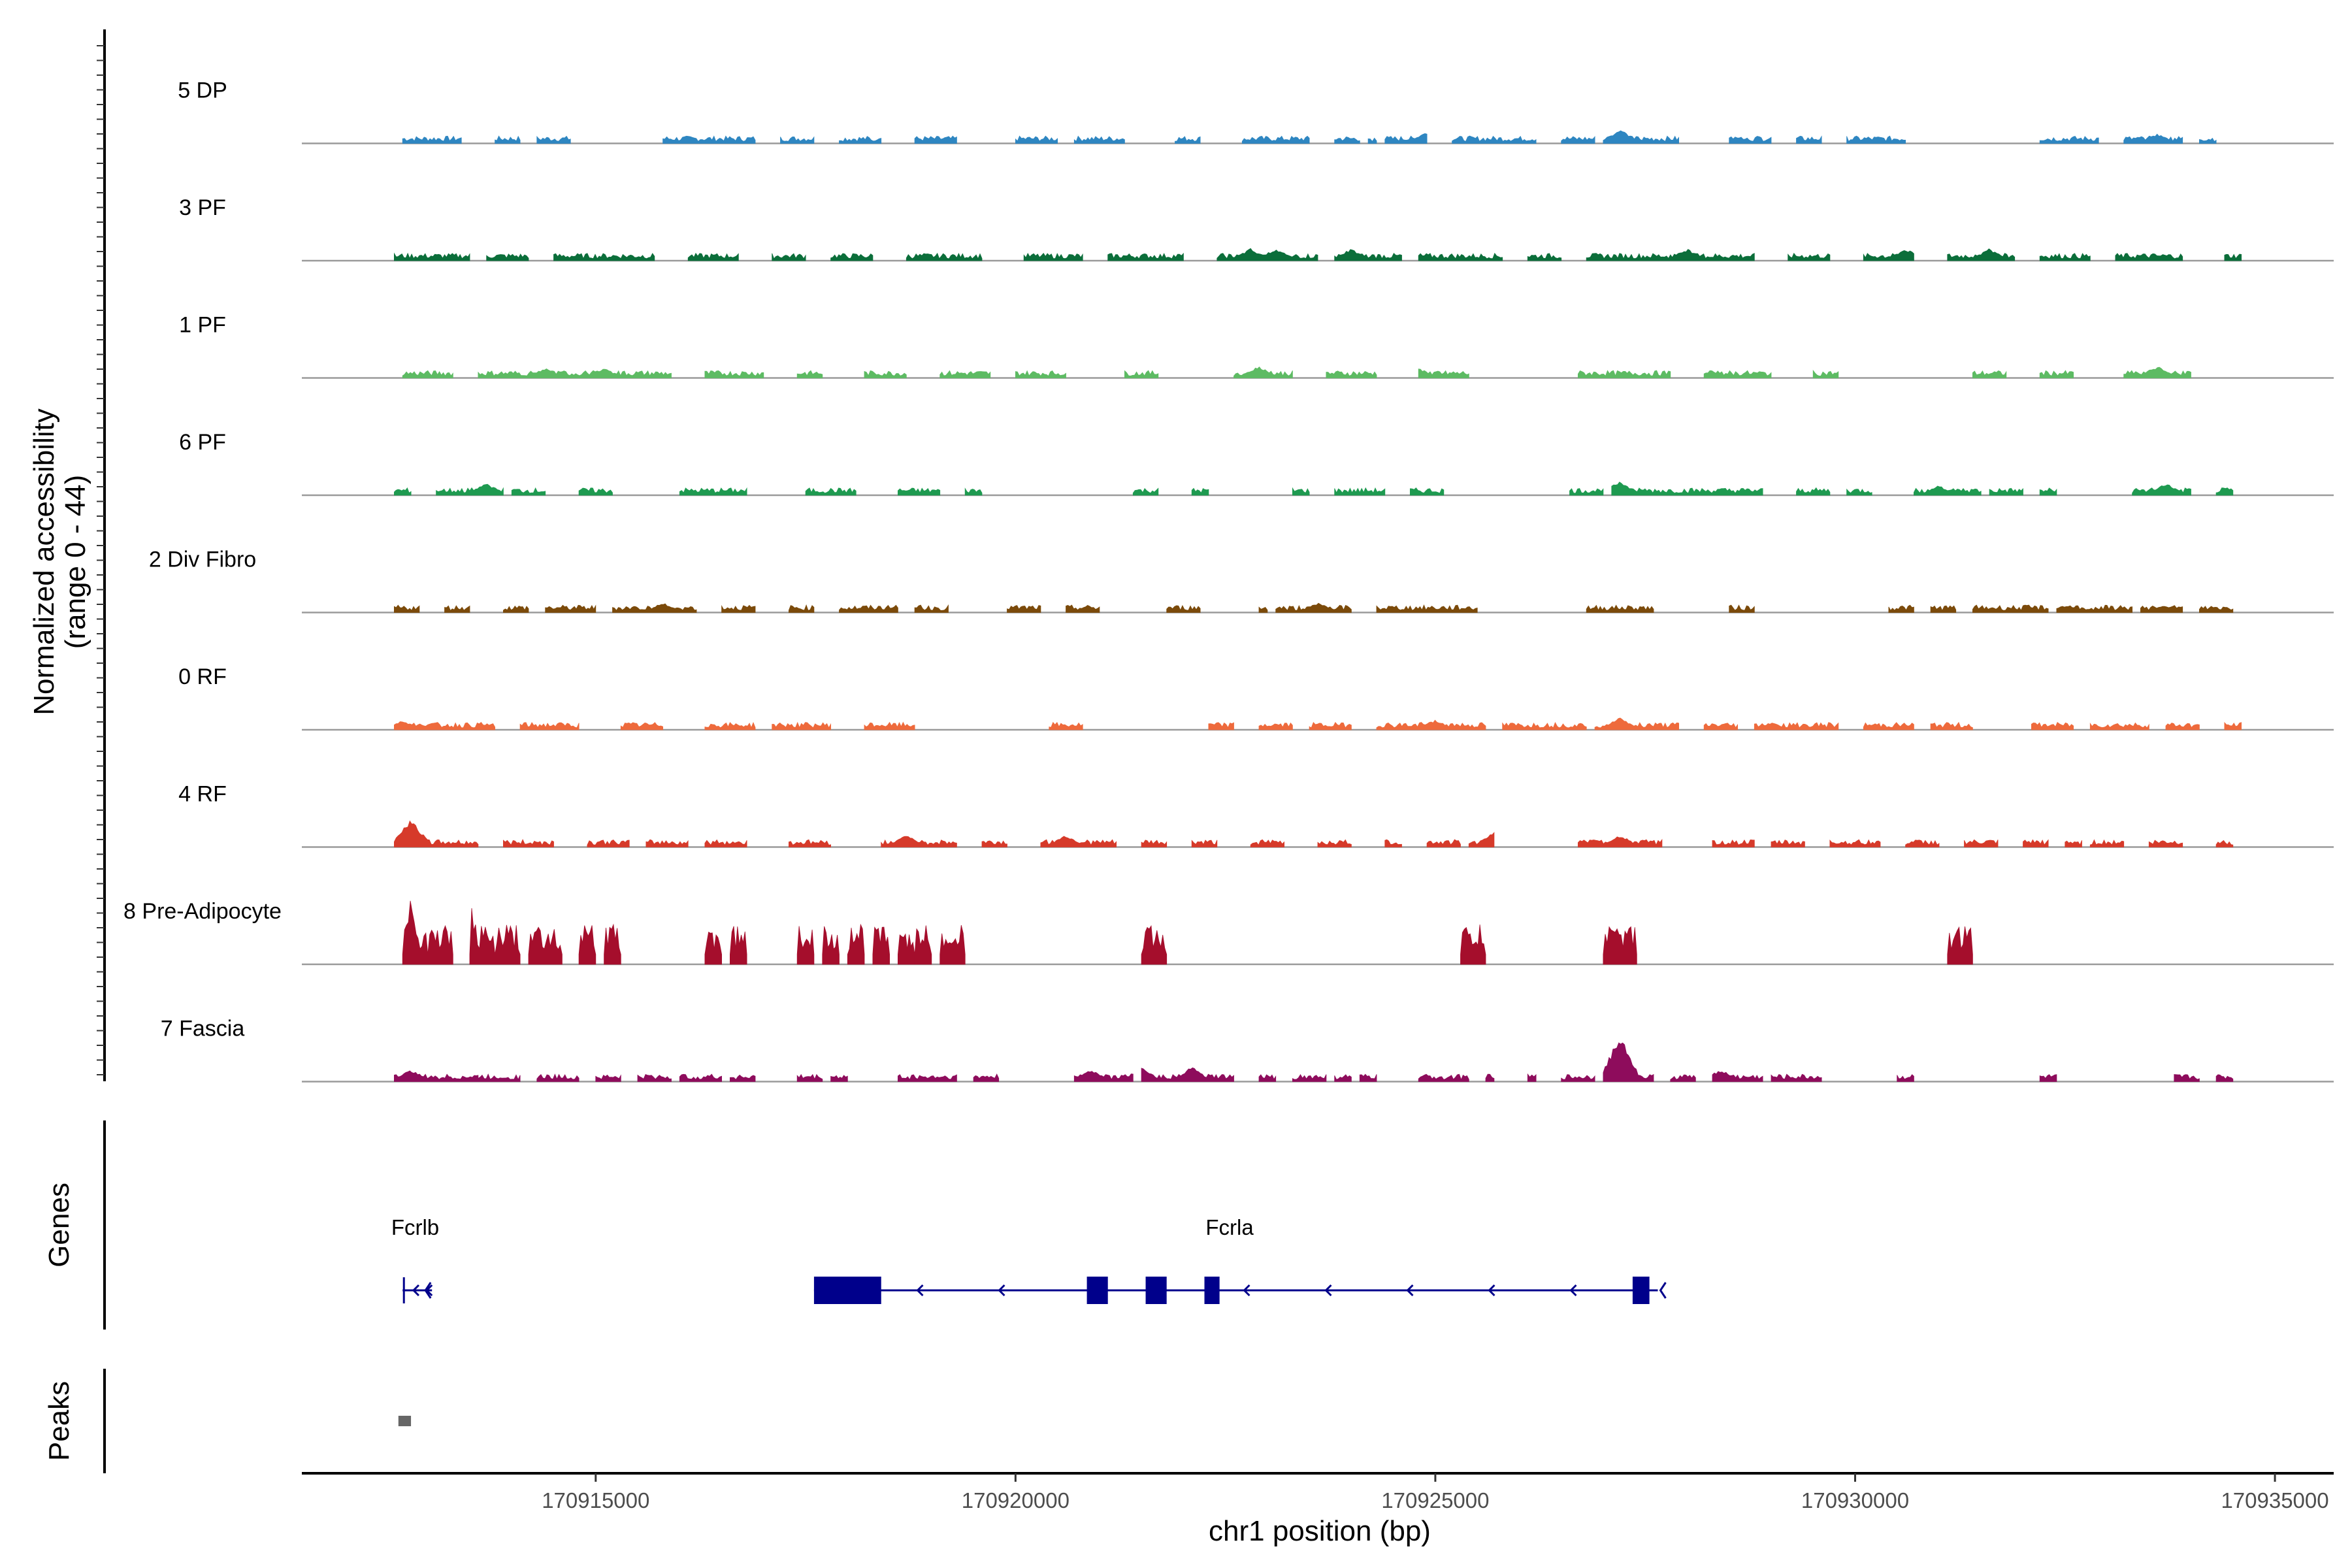 Image resolution: width=2352 pixels, height=1568 pixels. Describe the element at coordinates (595, 1500) in the screenshot. I see `x-tick-label: 170915000` at that location.